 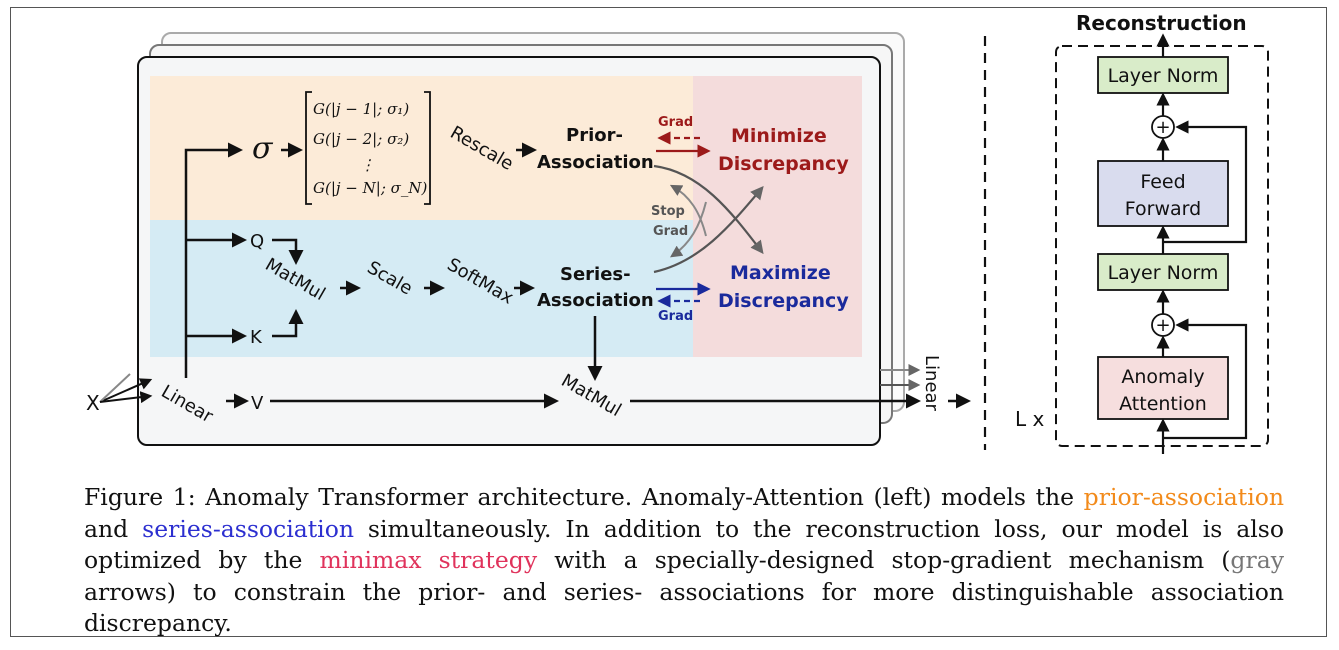 I want to click on repeat-l-x: L x, so click(x=1030, y=419).